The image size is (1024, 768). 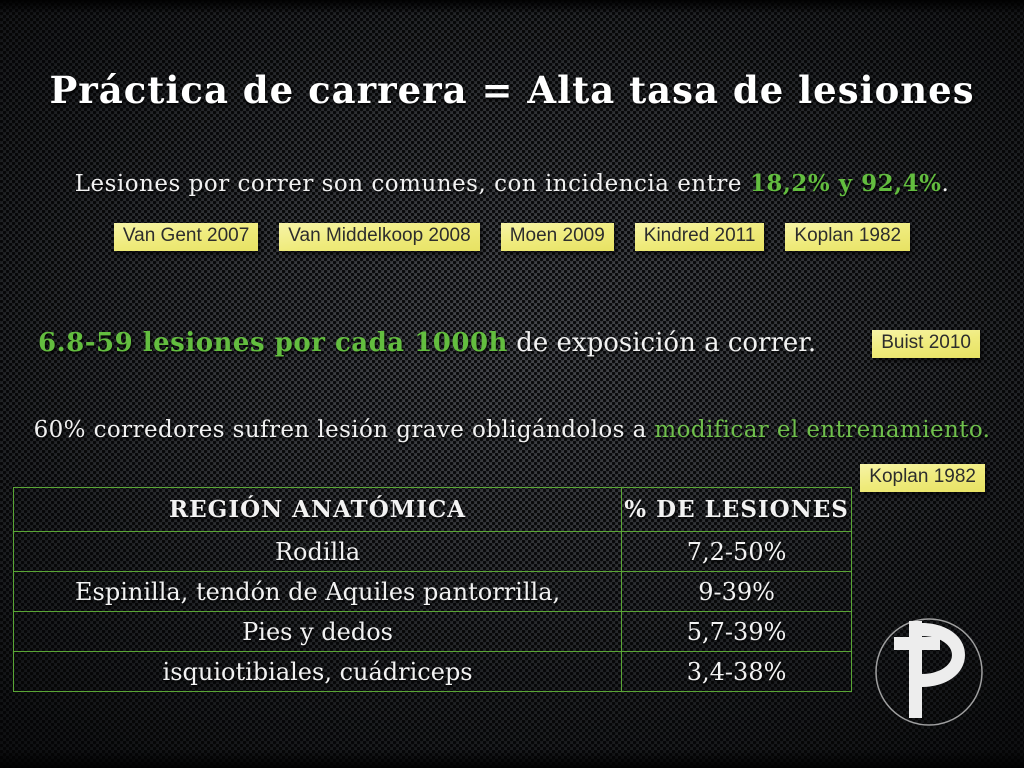 What do you see at coordinates (273, 343) in the screenshot?
I see `exposure-rate-highlight: 6.8-59 lesiones por cada 1000h` at bounding box center [273, 343].